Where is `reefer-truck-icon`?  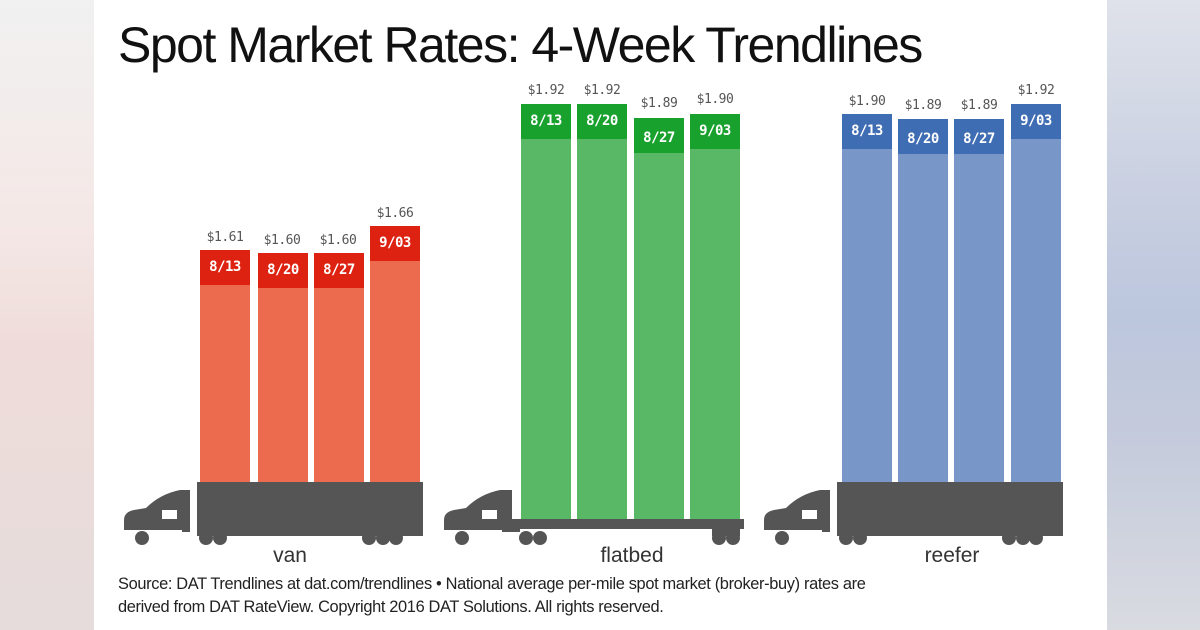 reefer-truck-icon is located at coordinates (913, 513).